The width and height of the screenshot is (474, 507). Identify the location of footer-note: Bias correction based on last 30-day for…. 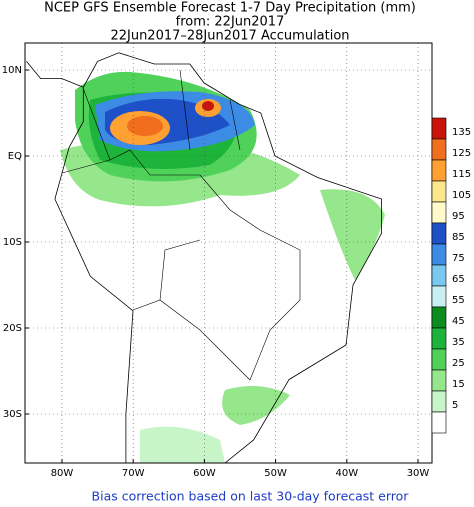
(251, 496).